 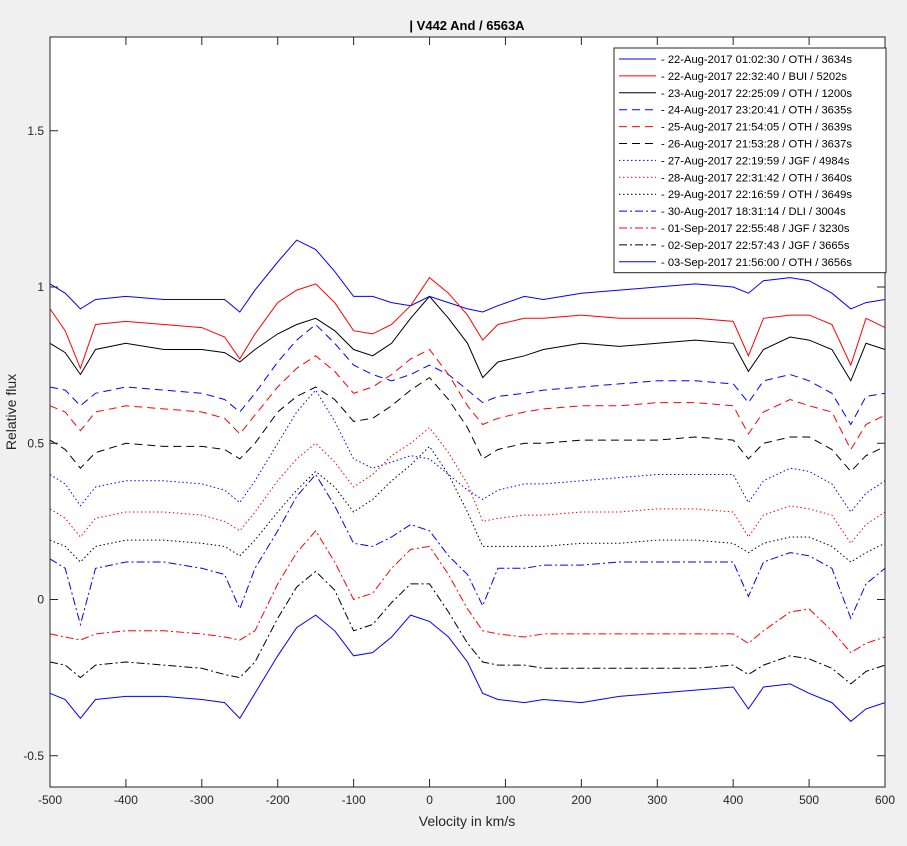 I want to click on x-tick-label: -300, so click(x=202, y=800).